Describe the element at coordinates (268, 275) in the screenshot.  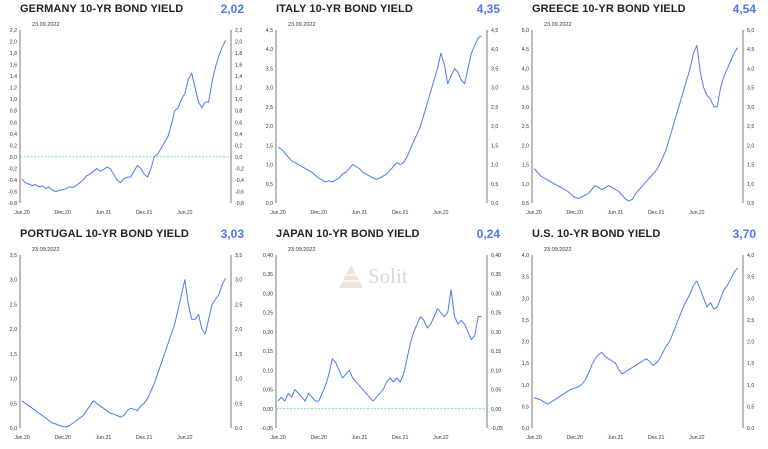
I see `y-tick-label-left: 0,35` at that location.